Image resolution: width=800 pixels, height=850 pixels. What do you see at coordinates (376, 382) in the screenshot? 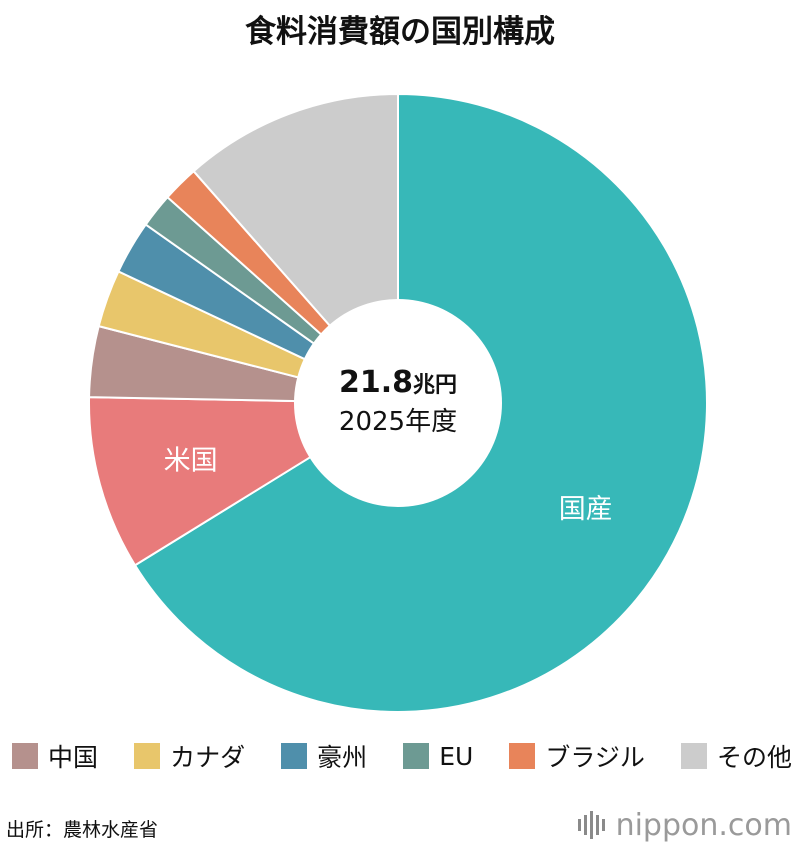
I see `center-total-value: 21.8` at bounding box center [376, 382].